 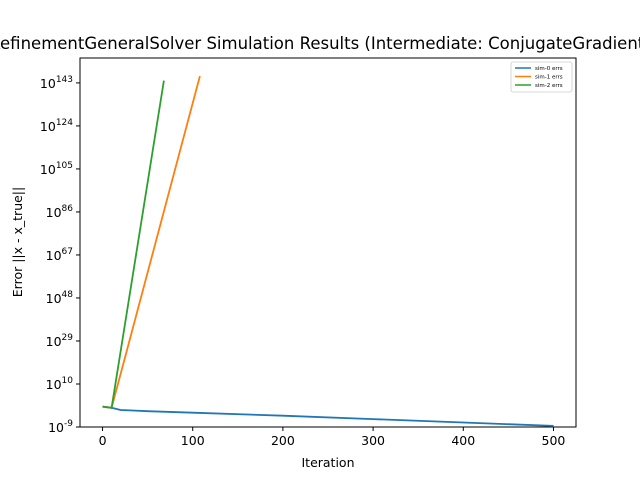 I want to click on x-tick-label: 500, so click(x=554, y=440).